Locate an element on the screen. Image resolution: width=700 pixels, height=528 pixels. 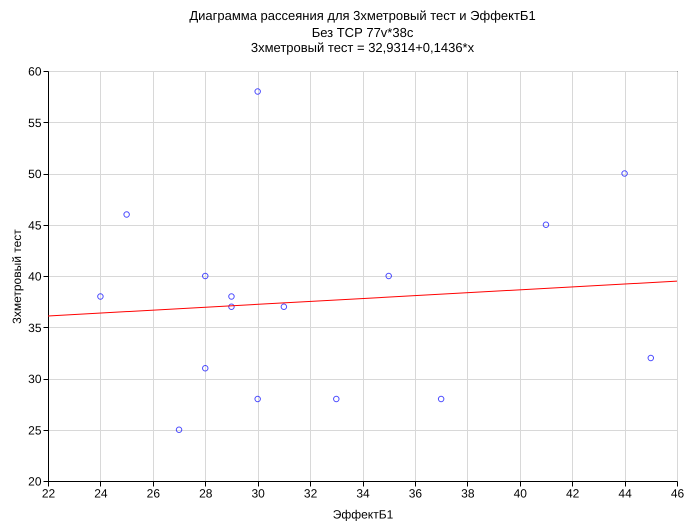
x-axis-title: ЭффектБ1 is located at coordinates (363, 515).